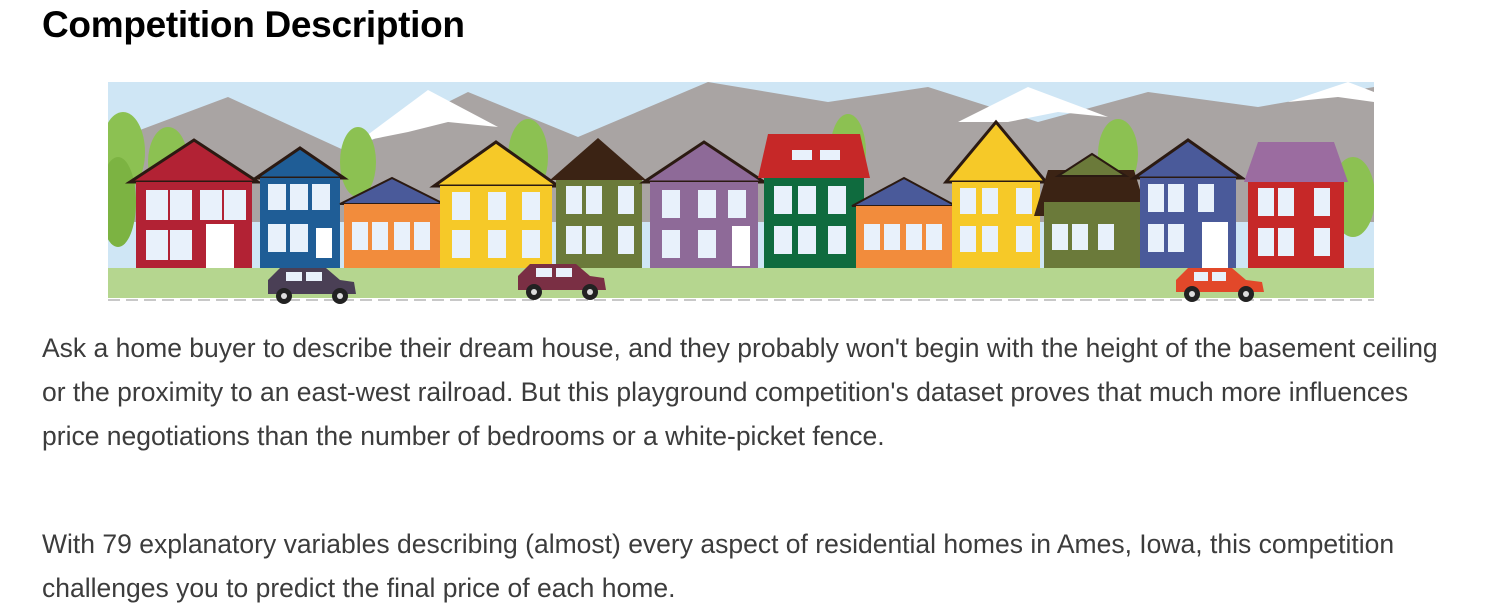 This screenshot has height=616, width=1486. What do you see at coordinates (253, 24) in the screenshot?
I see `page-title: Competition Description` at bounding box center [253, 24].